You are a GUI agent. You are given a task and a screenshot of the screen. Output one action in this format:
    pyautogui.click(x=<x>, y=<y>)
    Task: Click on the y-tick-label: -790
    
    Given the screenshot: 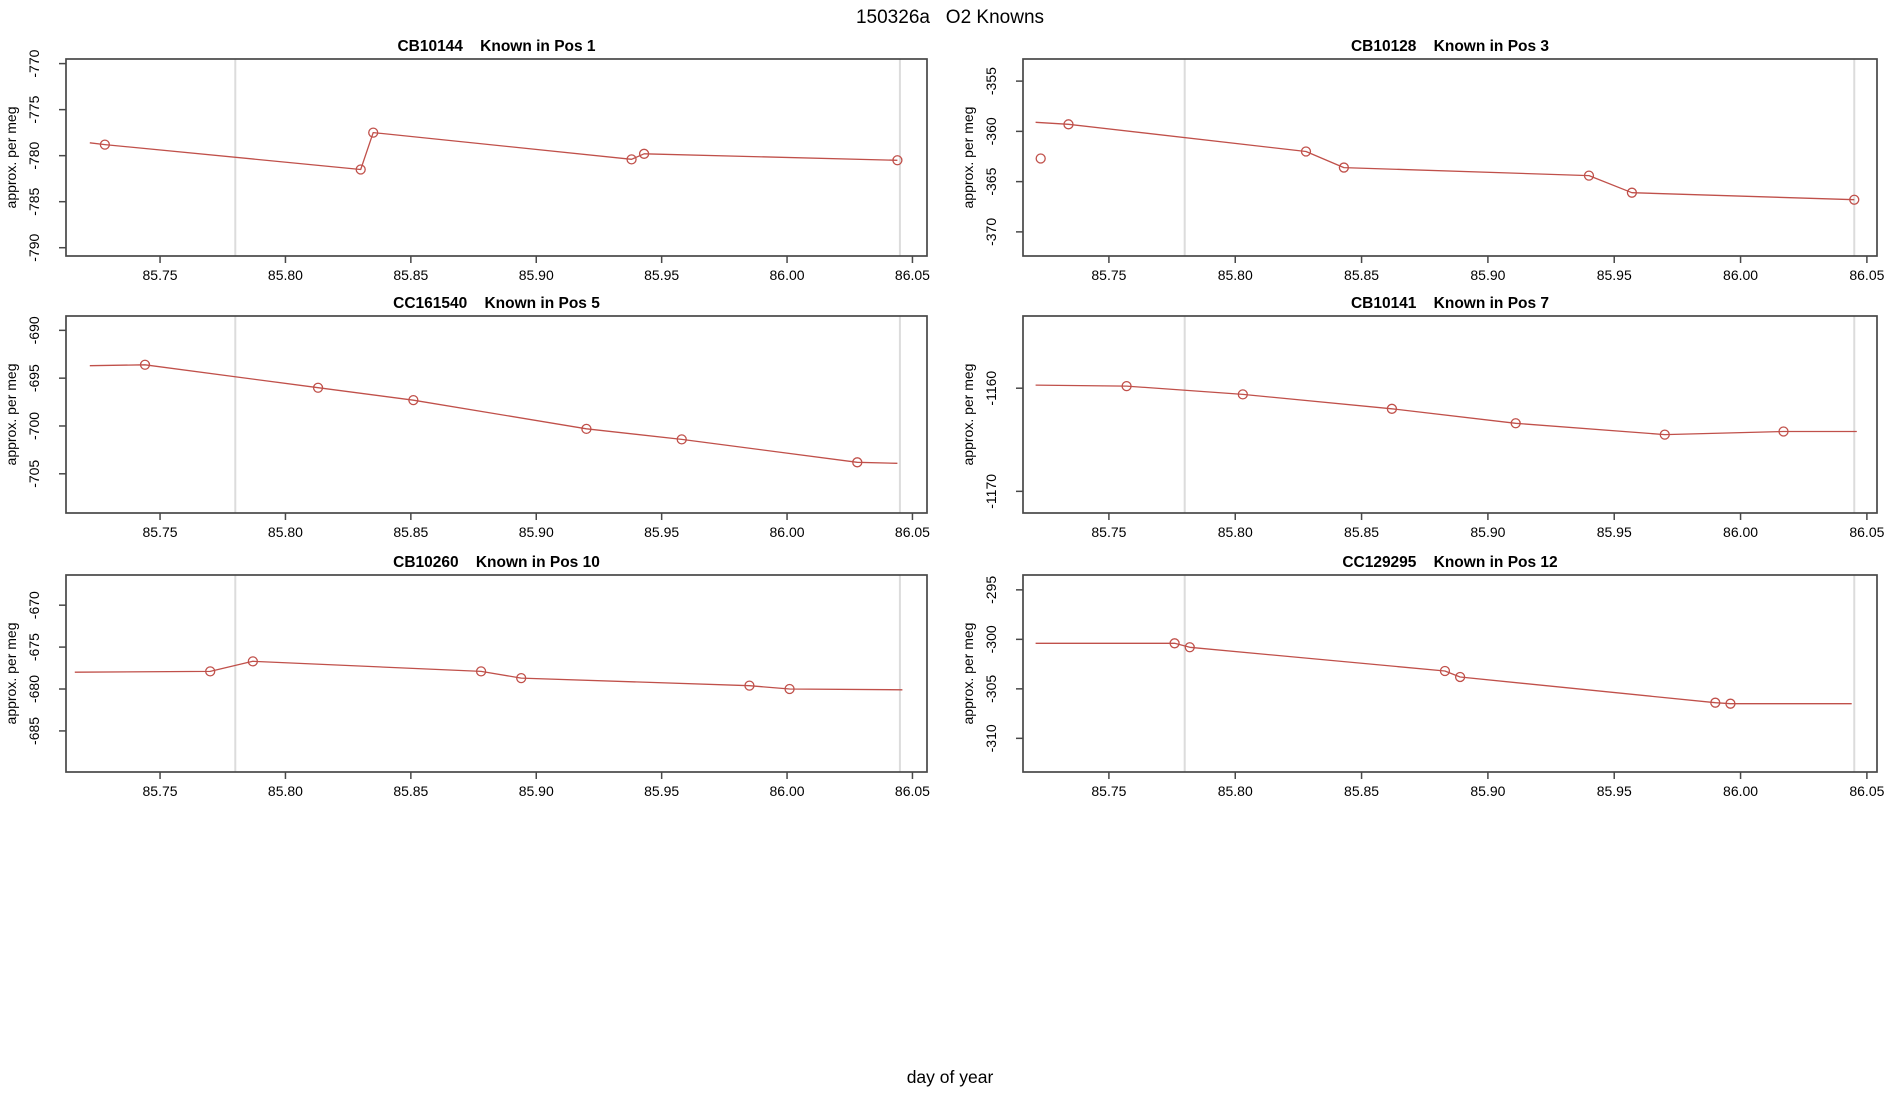 What is the action you would take?
    pyautogui.click(x=34, y=247)
    